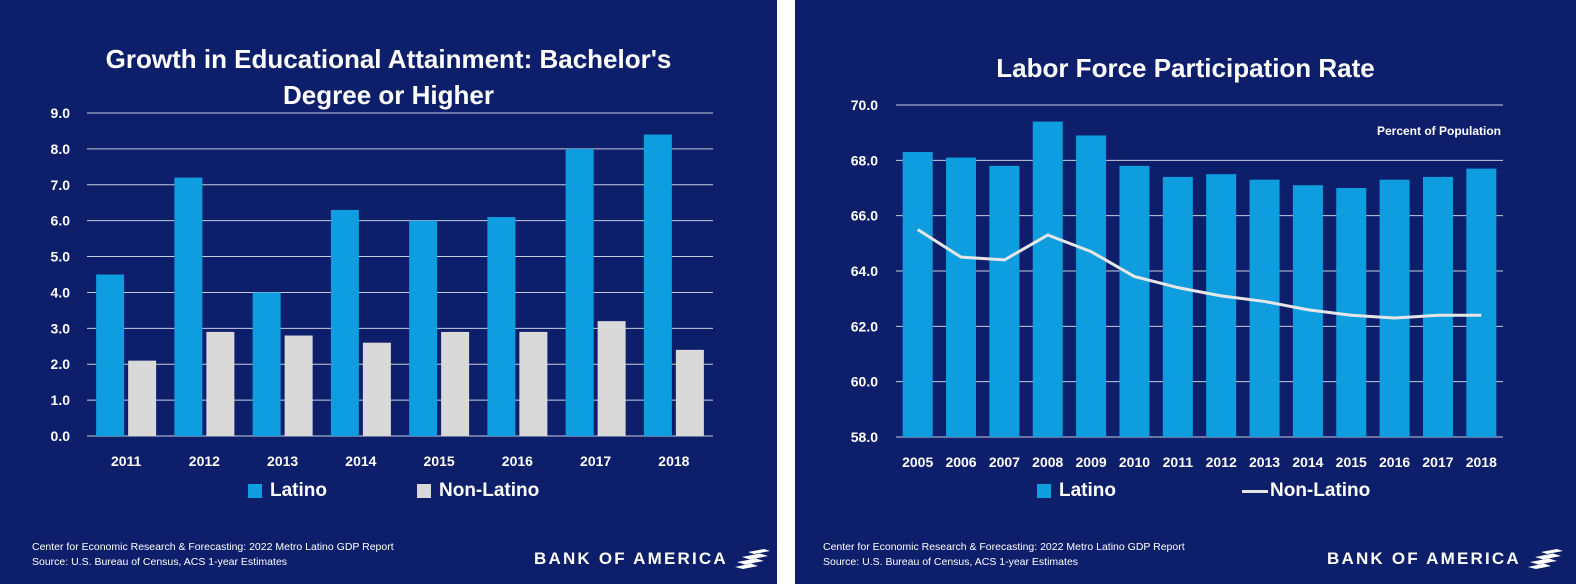 Image resolution: width=1576 pixels, height=584 pixels. What do you see at coordinates (1091, 462) in the screenshot?
I see `x-tick-label: 2009` at bounding box center [1091, 462].